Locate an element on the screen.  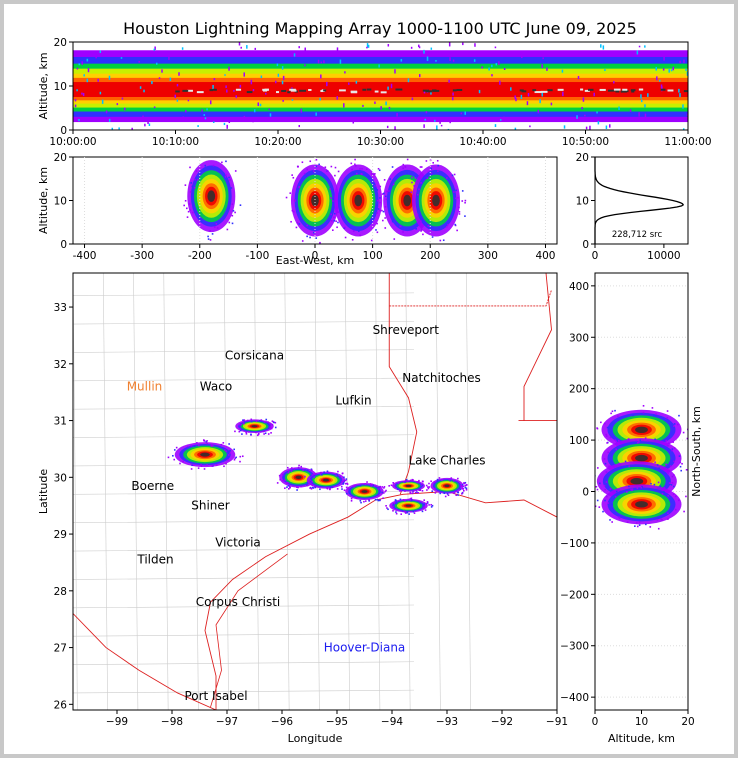
city-label: Shiner is located at coordinates (210, 506).